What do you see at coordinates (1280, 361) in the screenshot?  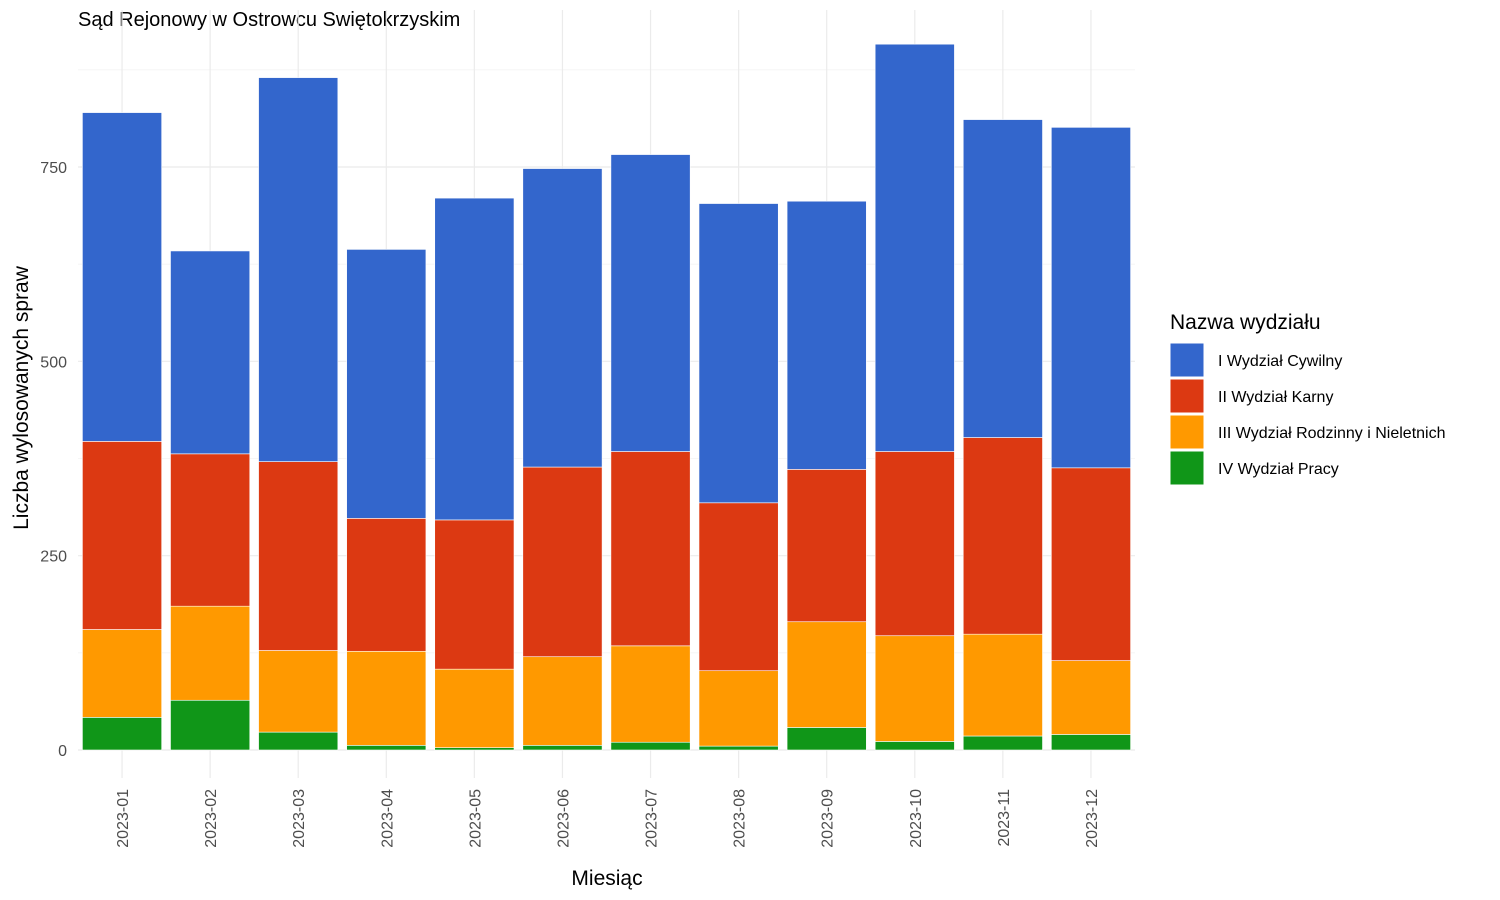 I see `legend-label: I Wydział Cywilny` at bounding box center [1280, 361].